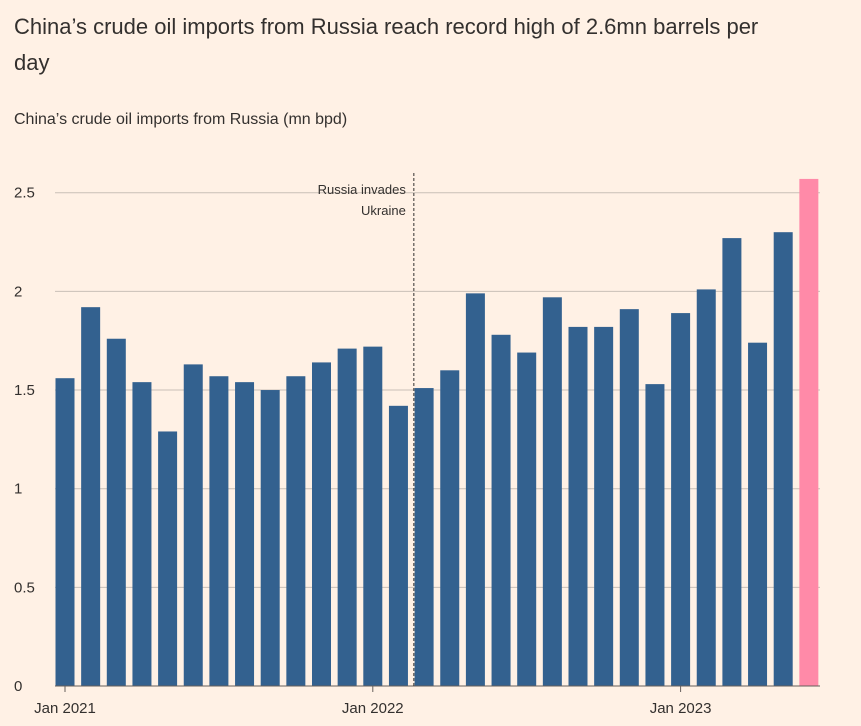  Describe the element at coordinates (24, 587) in the screenshot. I see `y-tick-label: 0.5` at that location.